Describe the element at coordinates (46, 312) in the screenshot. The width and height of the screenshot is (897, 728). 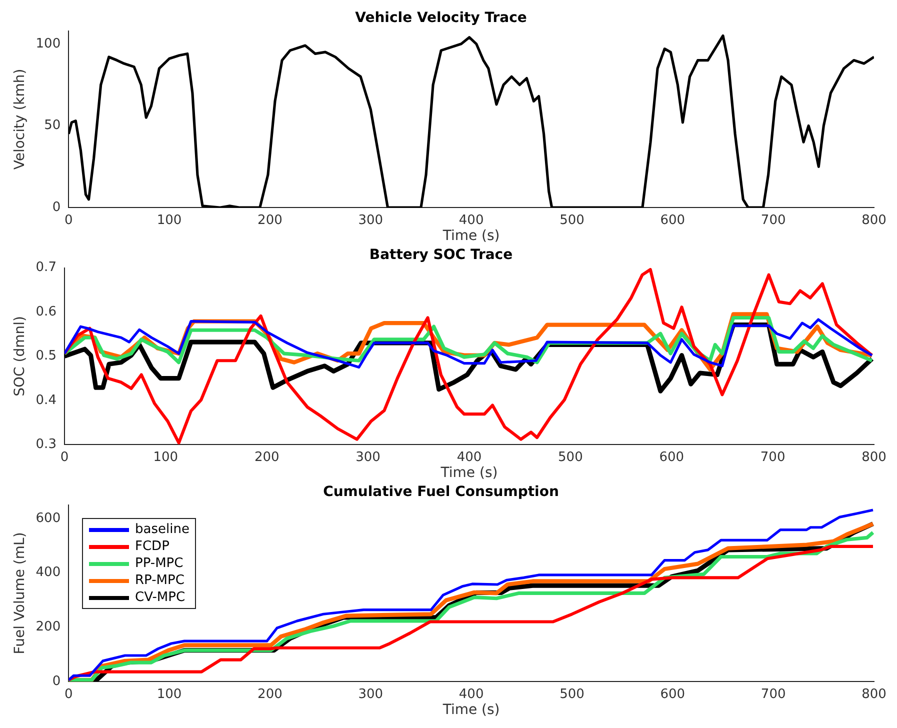
I see `y-tick-label: 0.6` at that location.